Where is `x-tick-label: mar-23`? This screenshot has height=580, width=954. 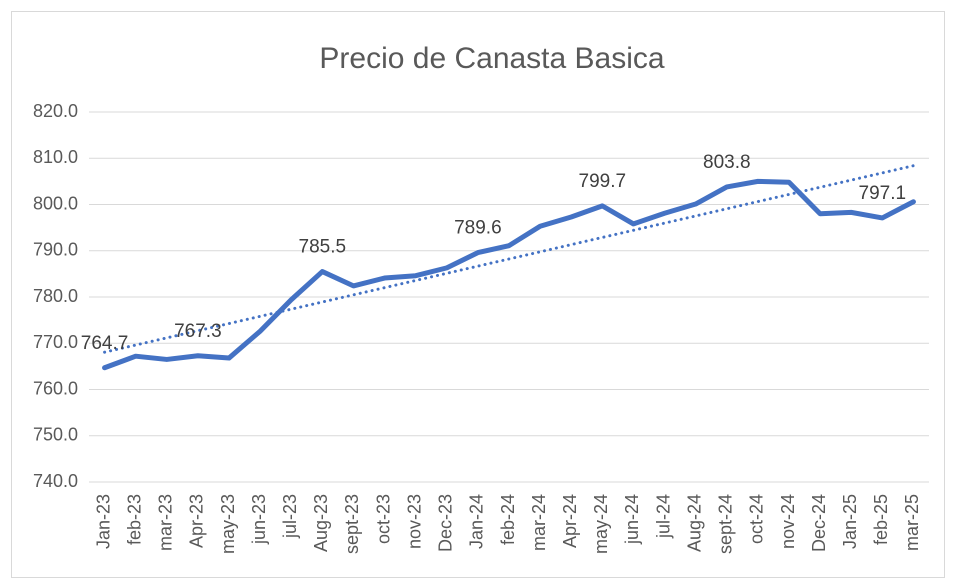 x-tick-label: mar-23 is located at coordinates (166, 522).